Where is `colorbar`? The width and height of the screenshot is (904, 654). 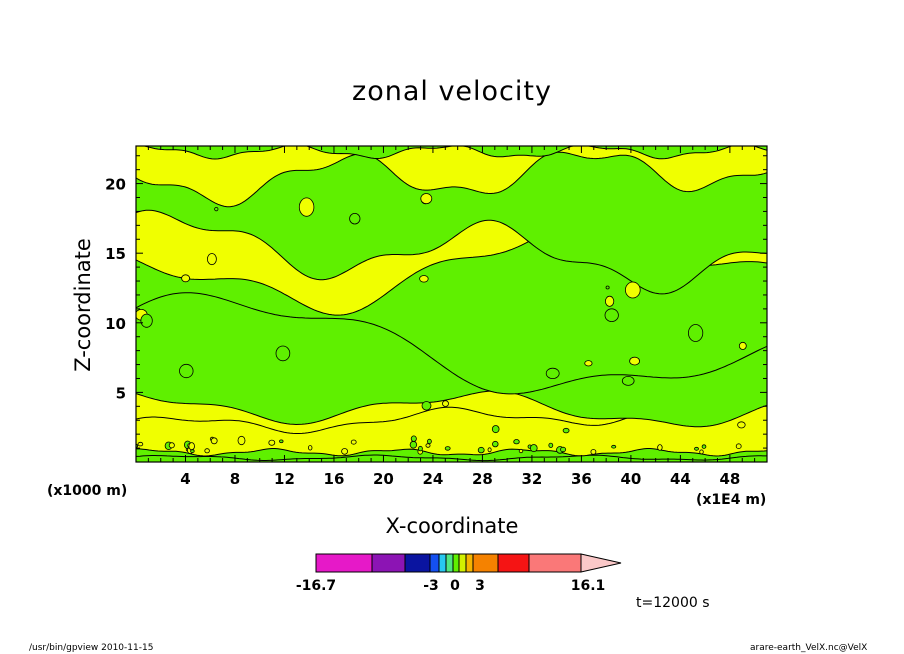 colorbar is located at coordinates (468, 563).